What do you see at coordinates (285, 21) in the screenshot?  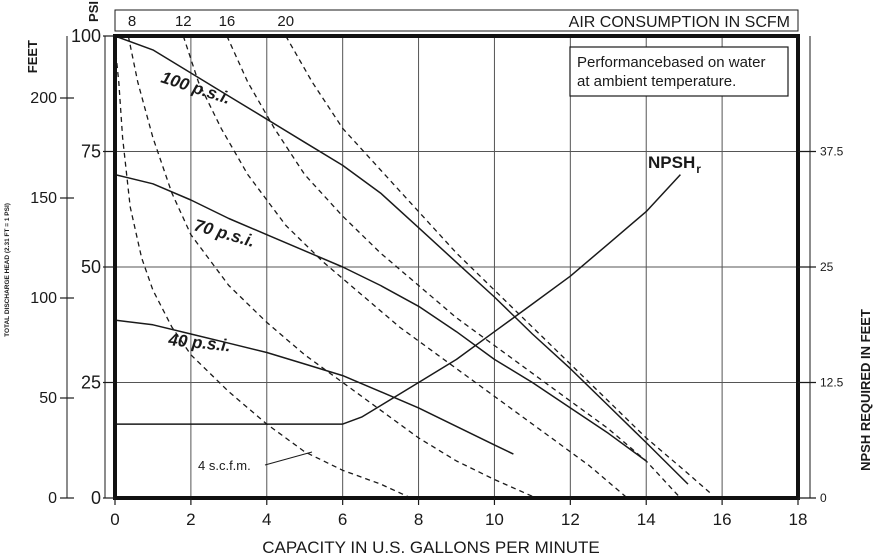 I see `scfm-tick-label-20: 20` at bounding box center [285, 21].